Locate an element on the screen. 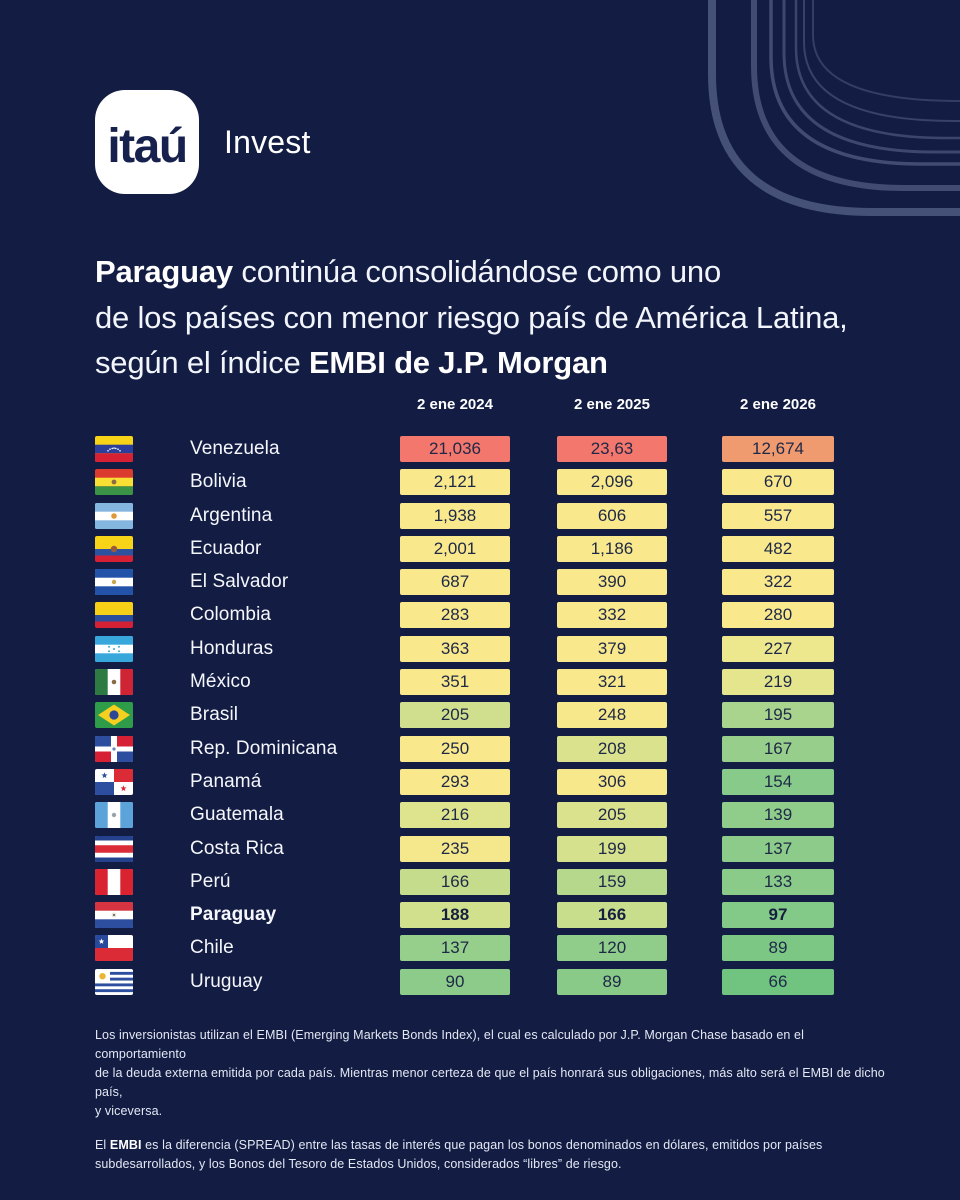 The height and width of the screenshot is (1200, 960). country-label: Honduras is located at coordinates (232, 648).